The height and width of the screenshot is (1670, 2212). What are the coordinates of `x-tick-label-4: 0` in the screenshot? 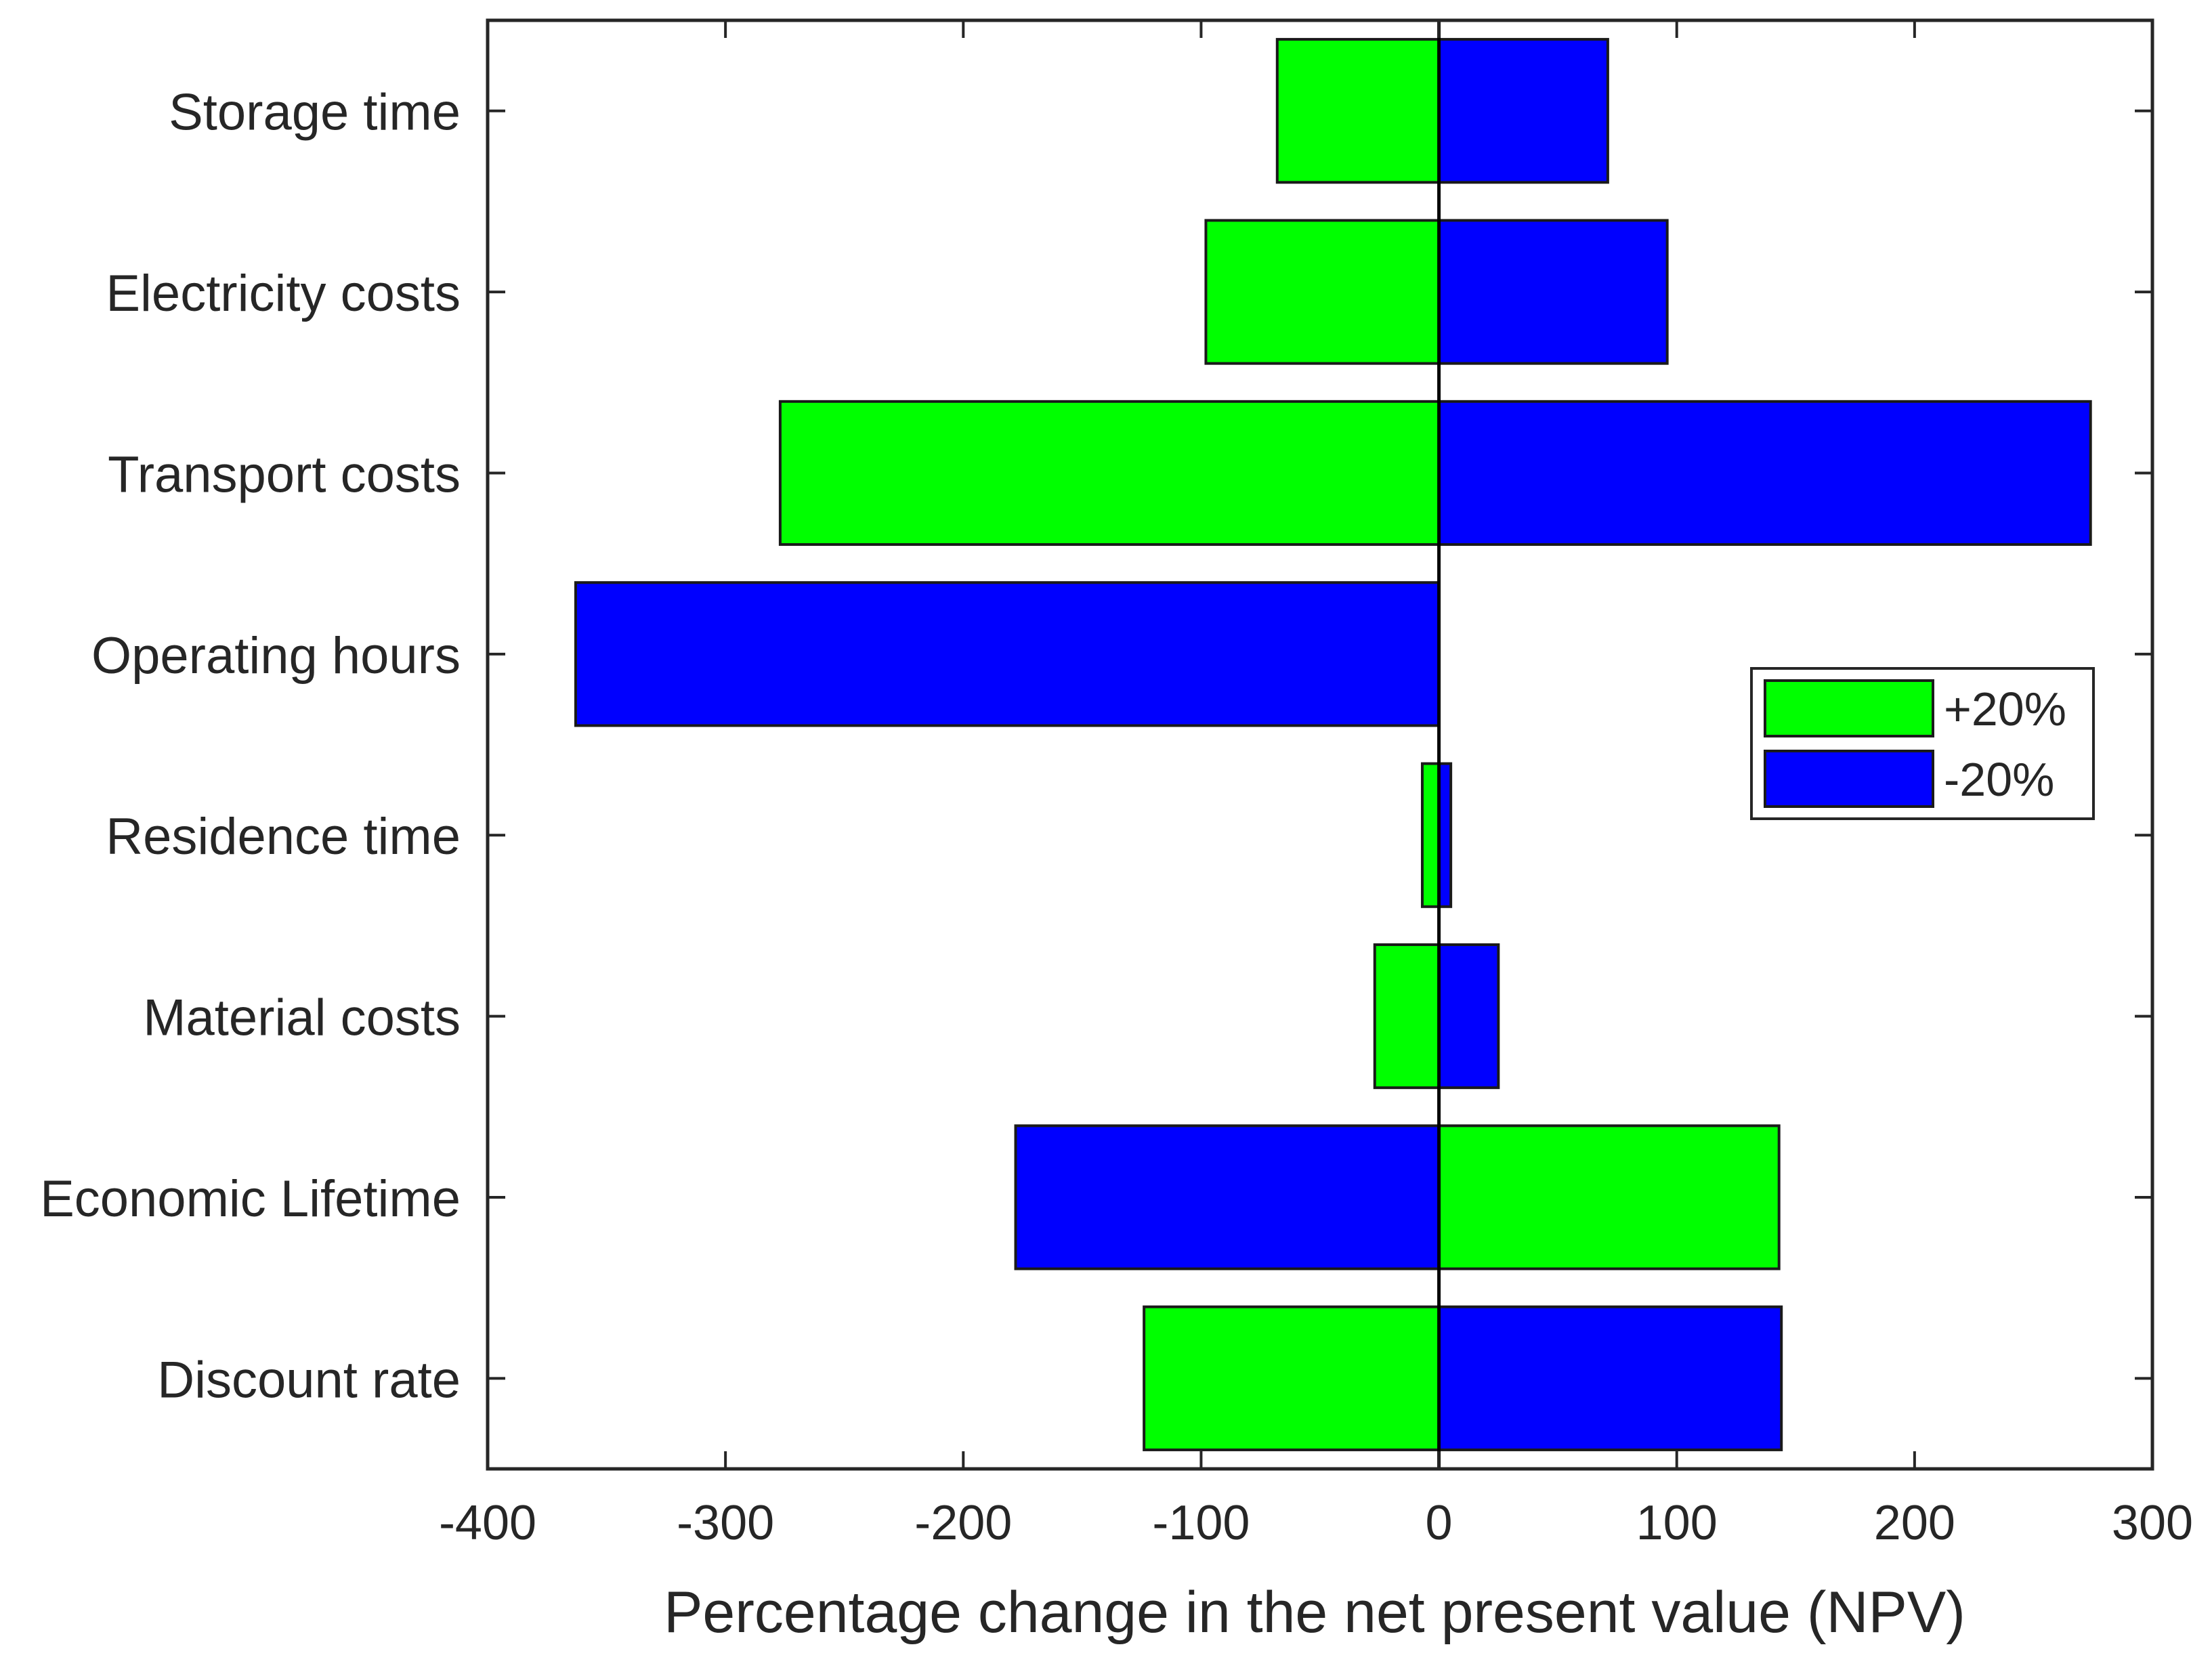 It's located at (1439, 1523).